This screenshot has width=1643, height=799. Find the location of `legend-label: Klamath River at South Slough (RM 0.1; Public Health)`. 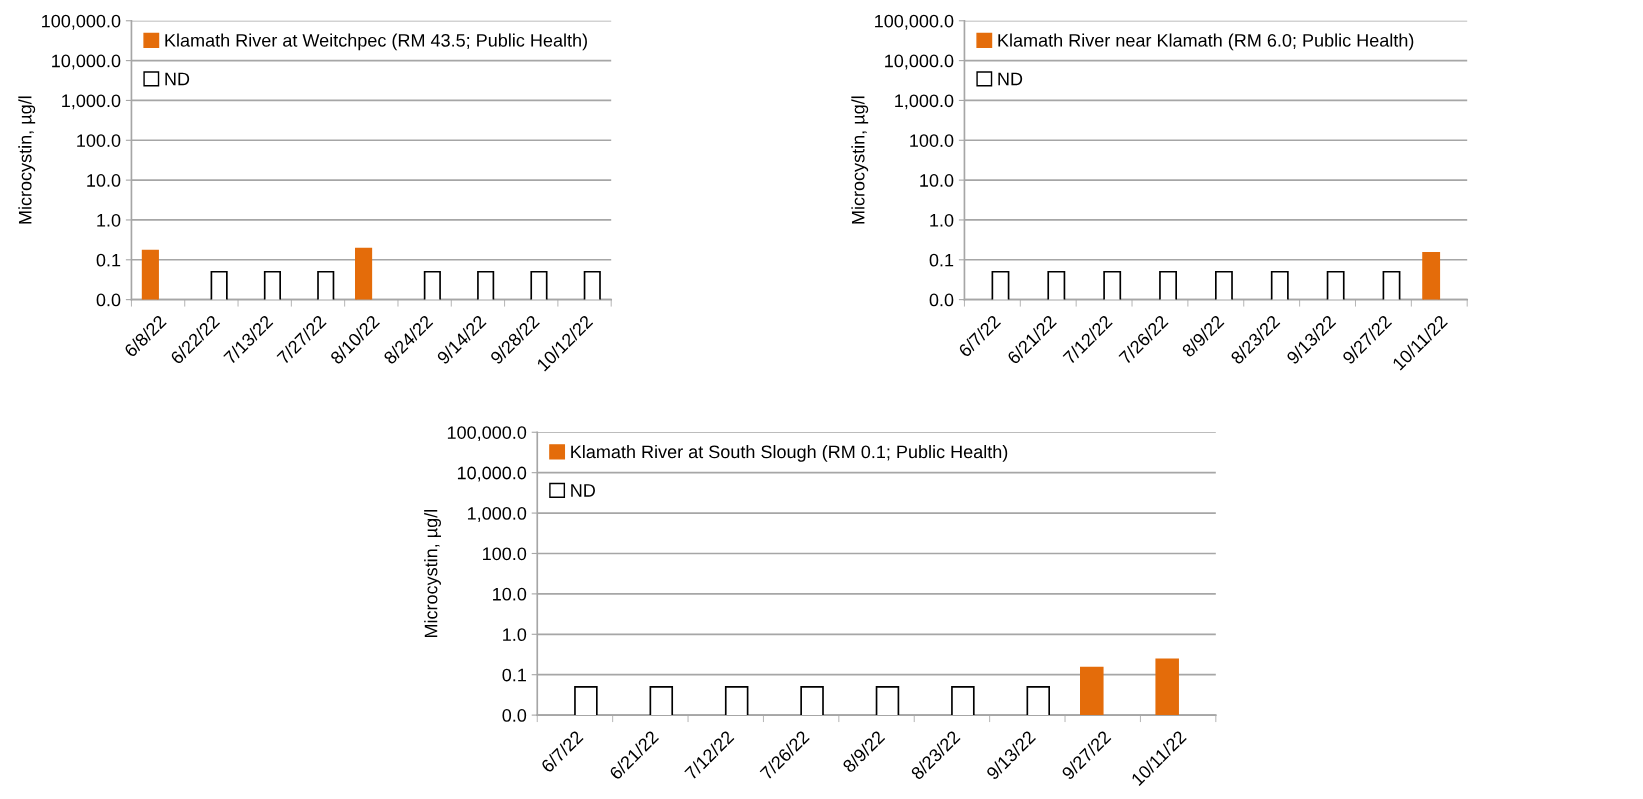

legend-label: Klamath River at South Slough (RM 0.1; Public Health) is located at coordinates (789, 453).